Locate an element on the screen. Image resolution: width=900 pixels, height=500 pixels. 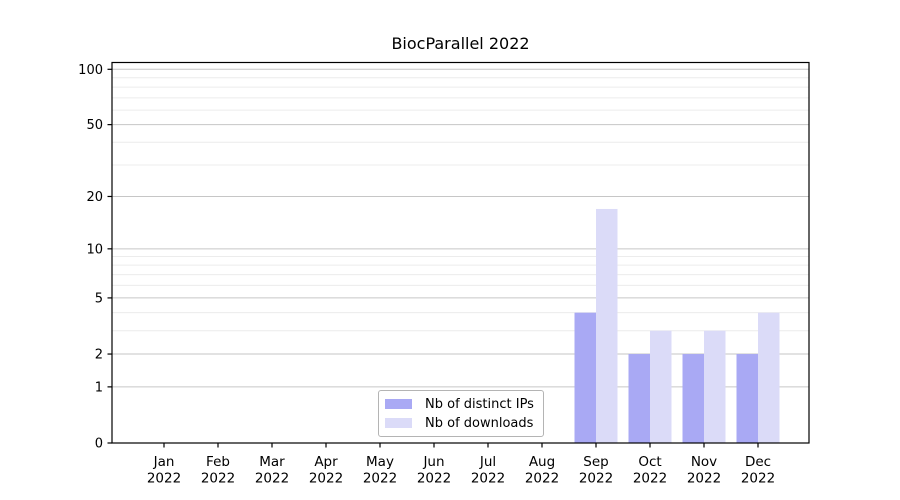
x-axis-tick-label-month: Nov is located at coordinates (704, 462).